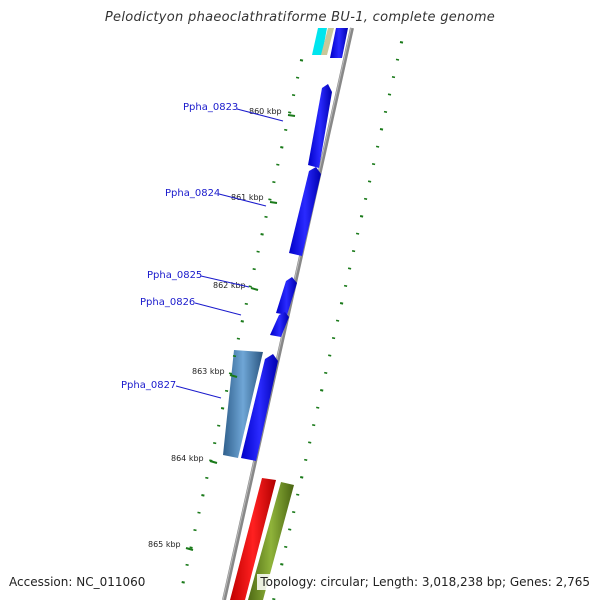 This screenshot has height=600, width=600. What do you see at coordinates (77, 582) in the screenshot?
I see `accession-text: Accession: NC_011060` at bounding box center [77, 582].